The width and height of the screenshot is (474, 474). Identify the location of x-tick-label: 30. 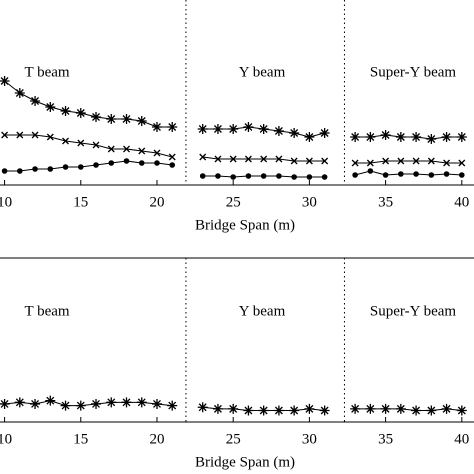
(309, 202).